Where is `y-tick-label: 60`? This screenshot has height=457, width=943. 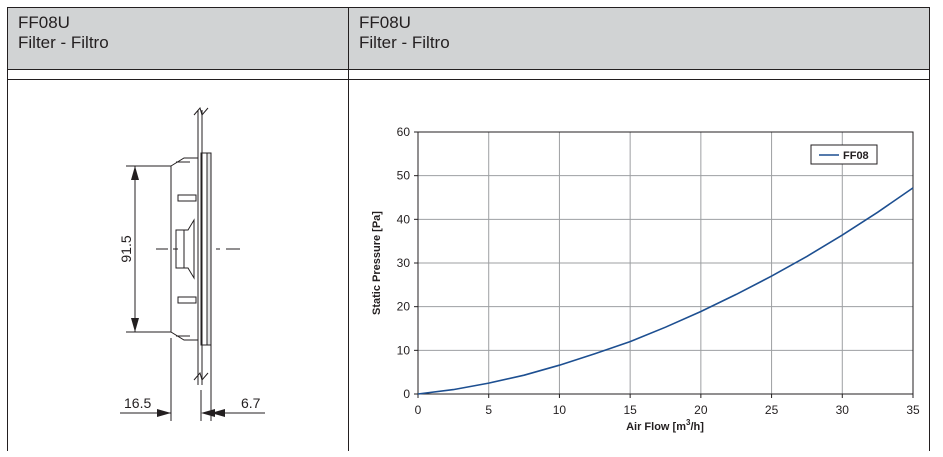 y-tick-label: 60 is located at coordinates (404, 132).